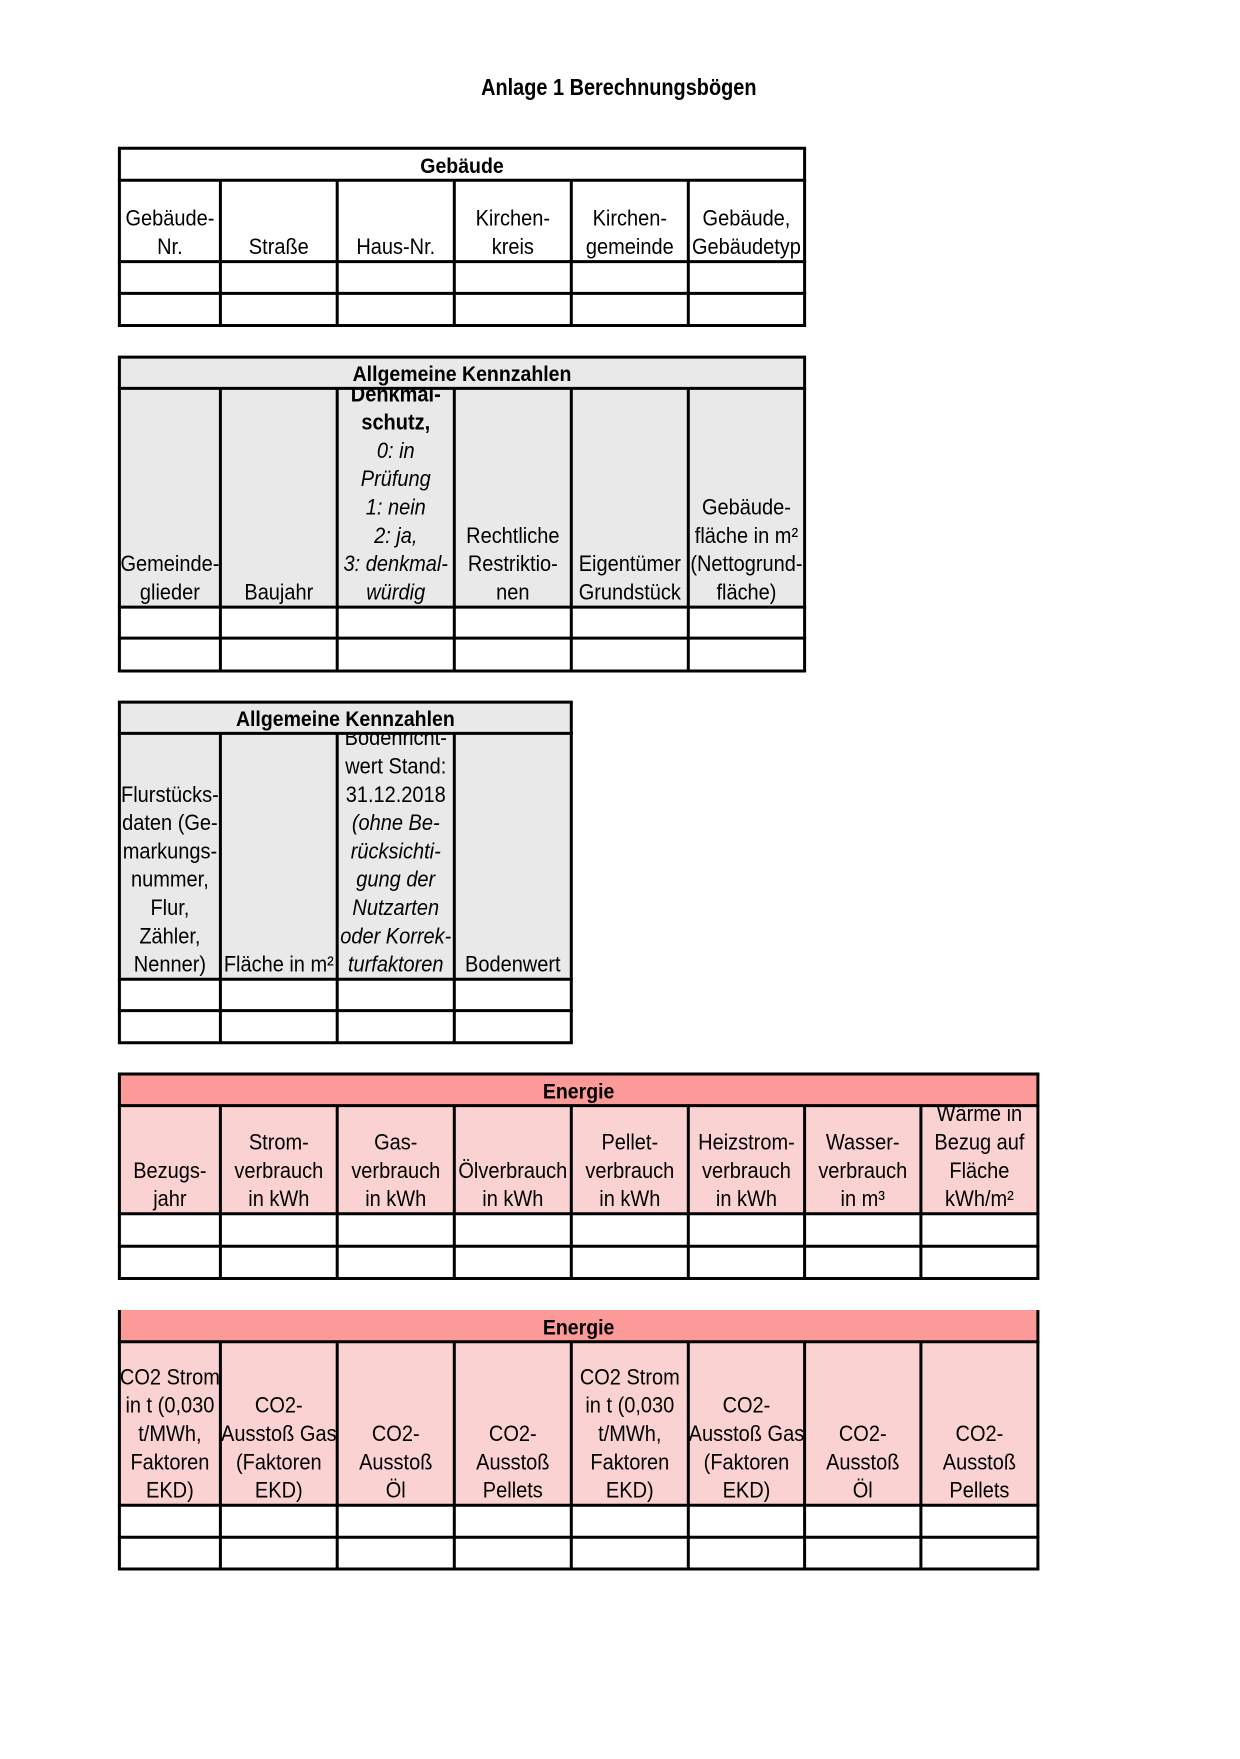  What do you see at coordinates (863, 1143) in the screenshot?
I see `svg-text: Wasser-` at bounding box center [863, 1143].